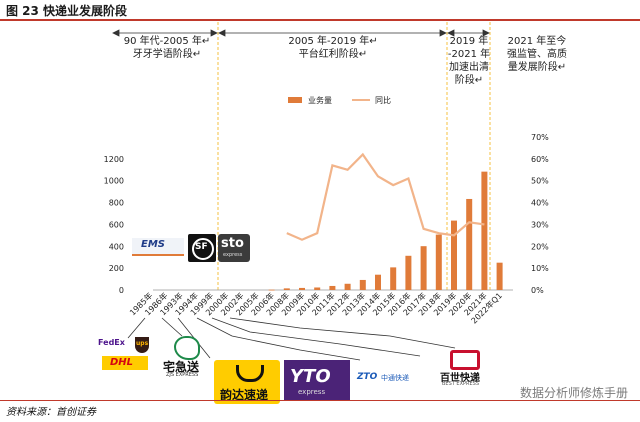 The height and width of the screenshot is (422, 640). What do you see at coordinates (233, 255) in the screenshot?
I see `sto-logo-sub: express` at bounding box center [233, 255].